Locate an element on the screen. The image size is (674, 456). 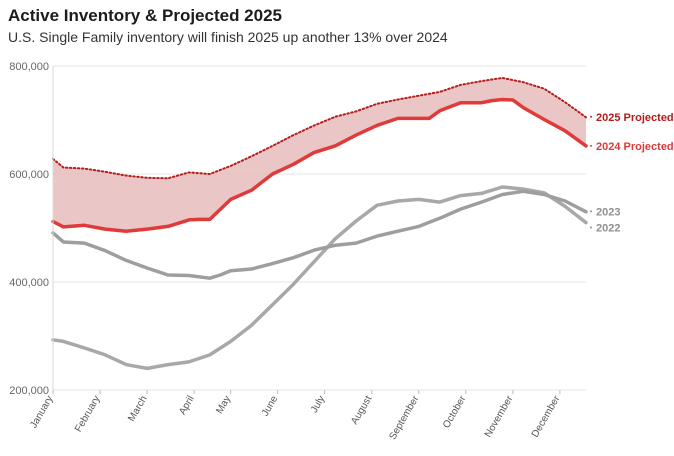
y-tick-label: 400,000 is located at coordinates (29, 283).